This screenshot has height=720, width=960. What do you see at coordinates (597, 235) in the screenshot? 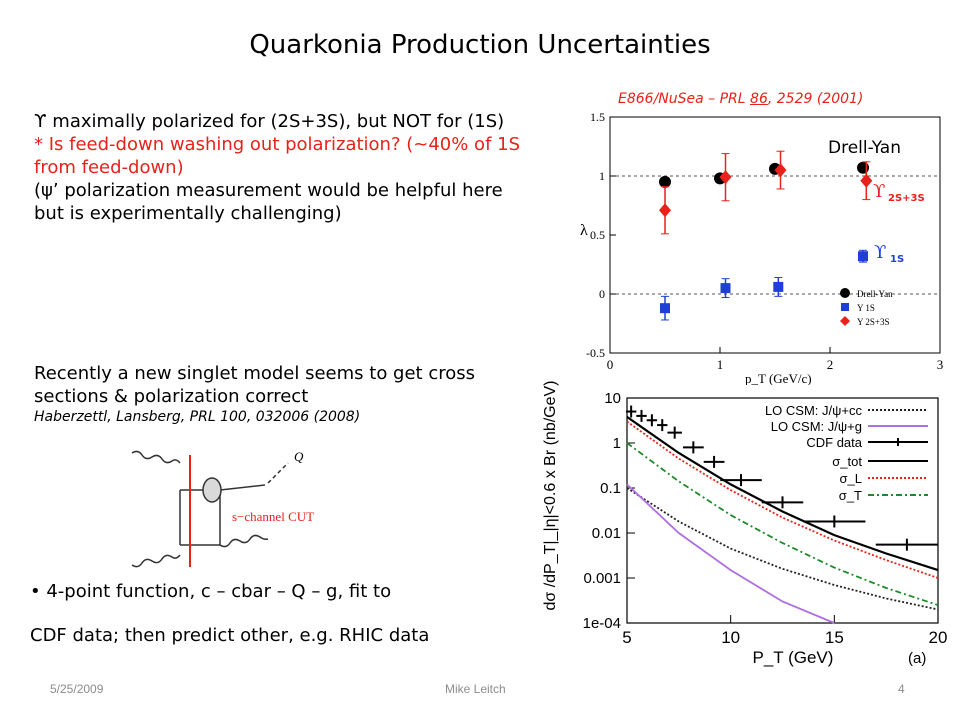
I see `y-tick-label: 0.5` at bounding box center [597, 235].